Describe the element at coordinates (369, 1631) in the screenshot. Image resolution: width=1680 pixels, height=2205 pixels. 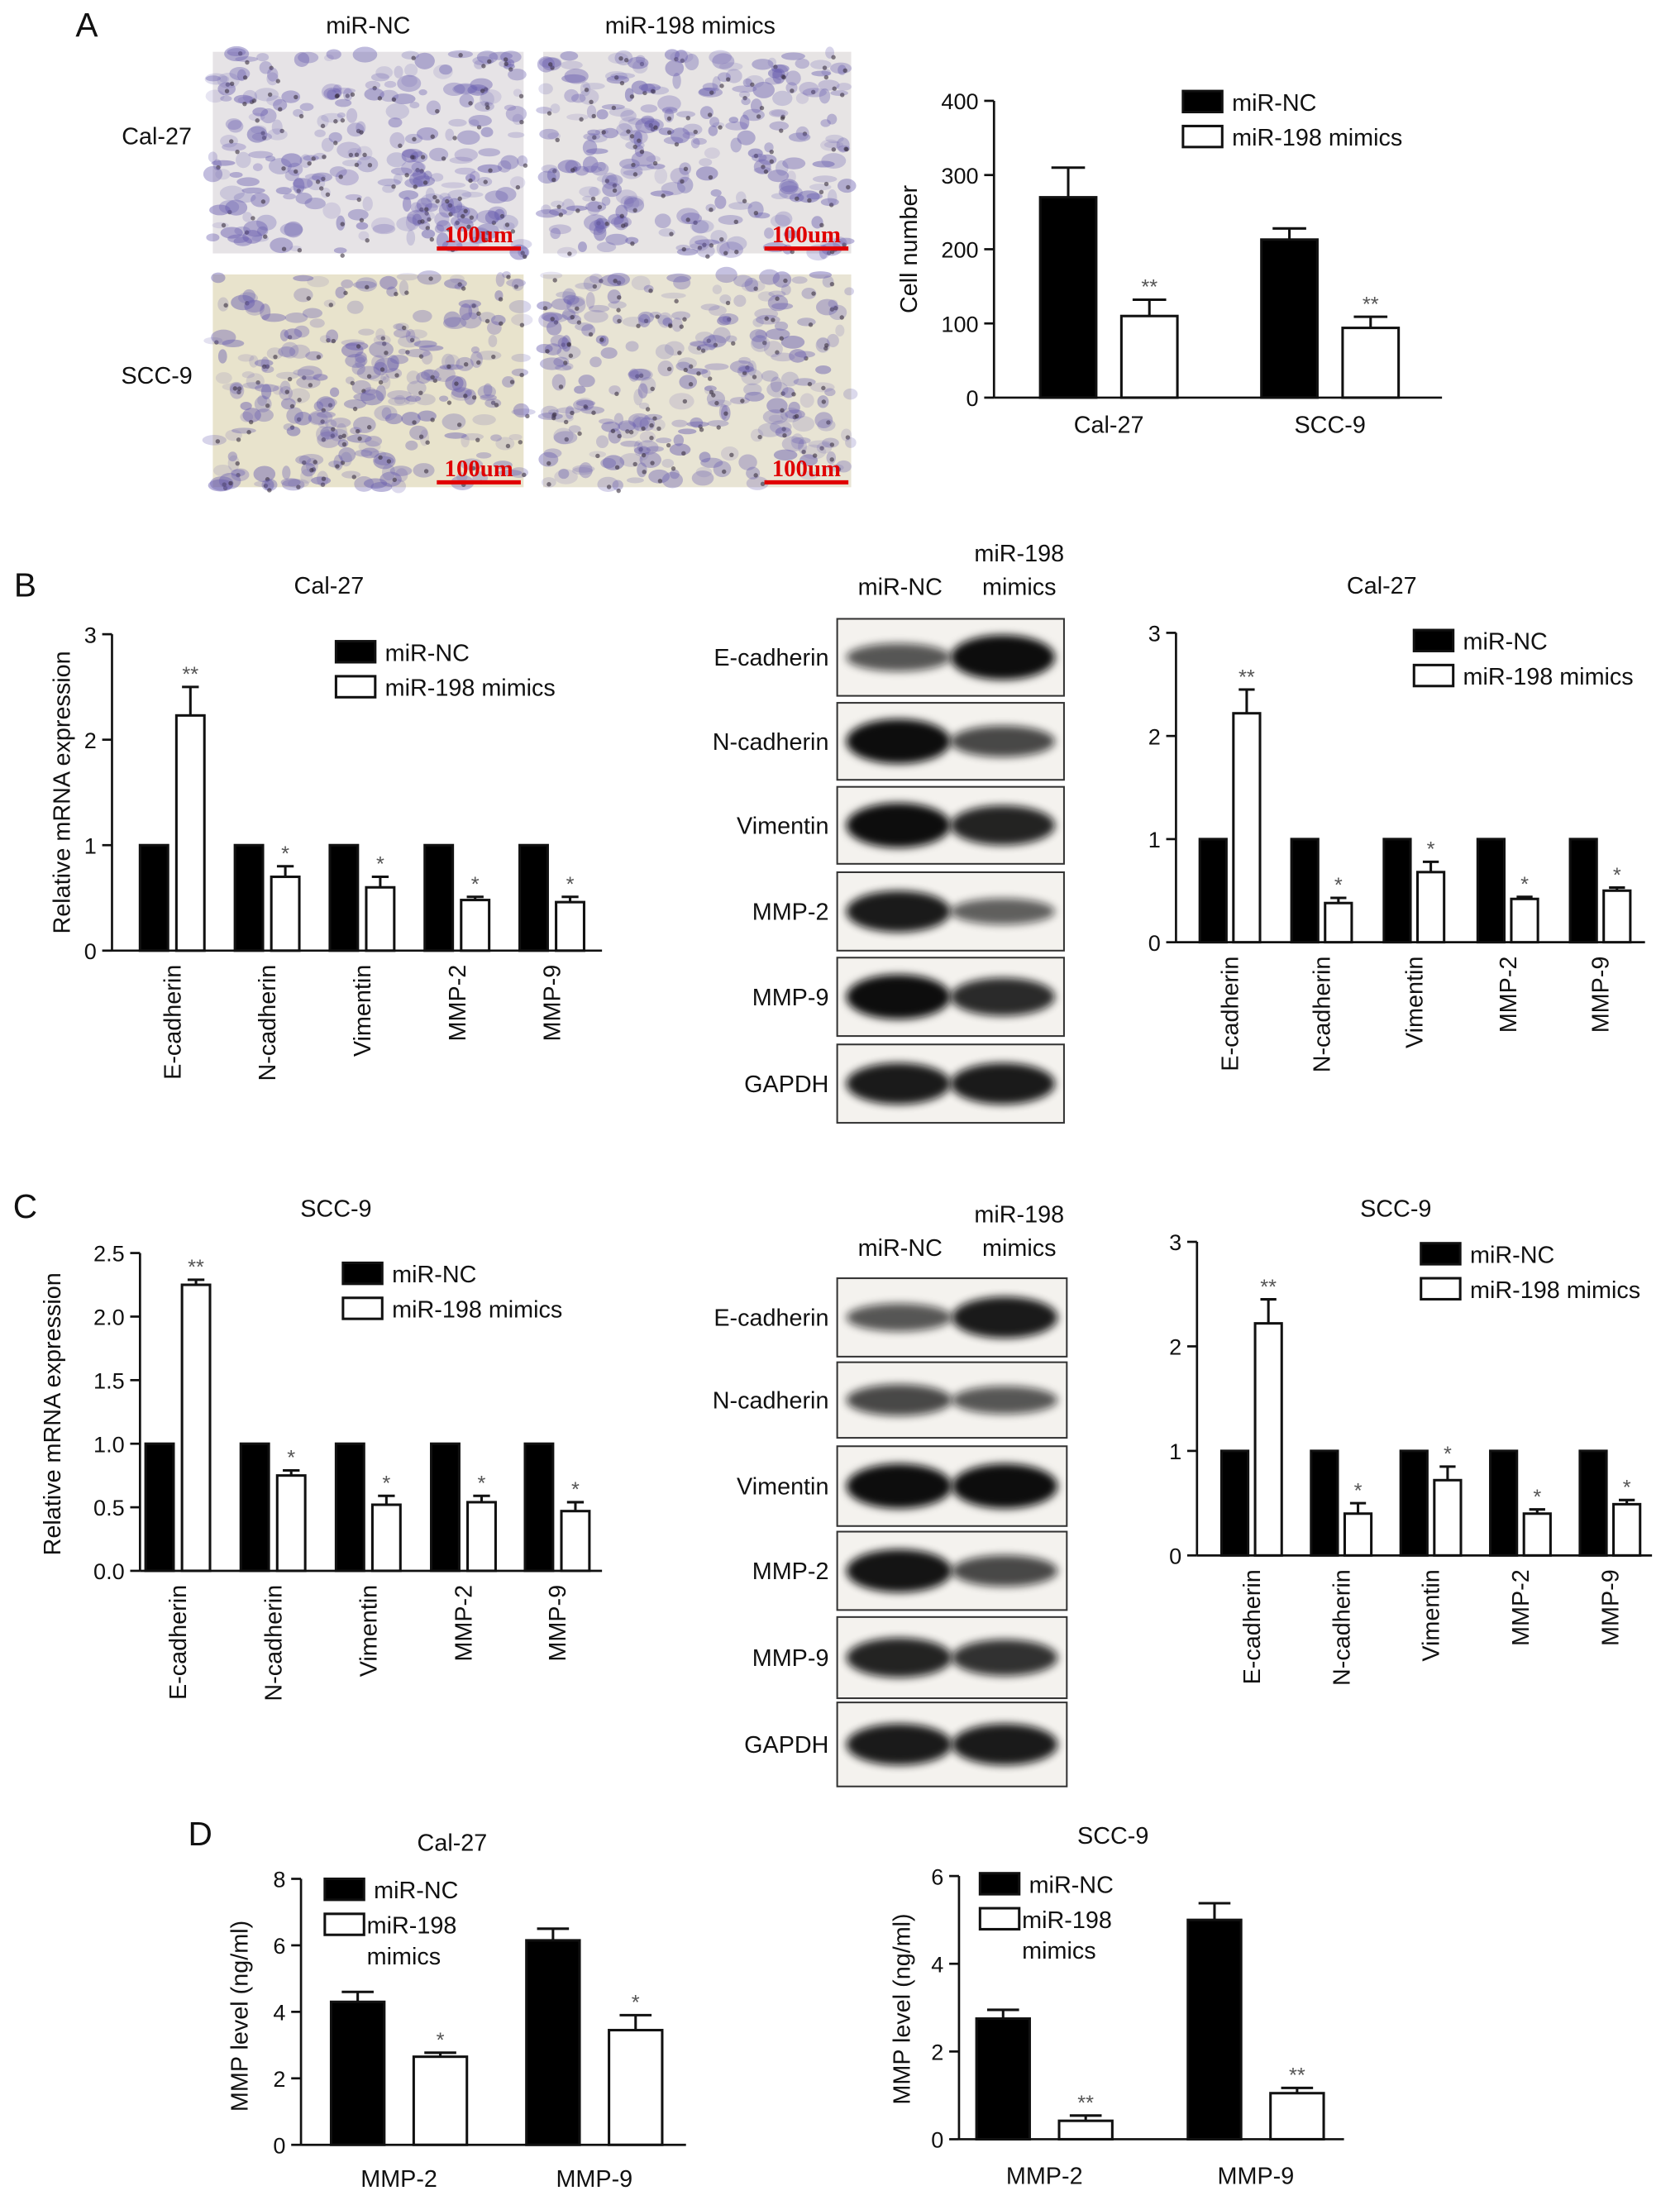
I see `x-tick-label: Vimentin` at that location.